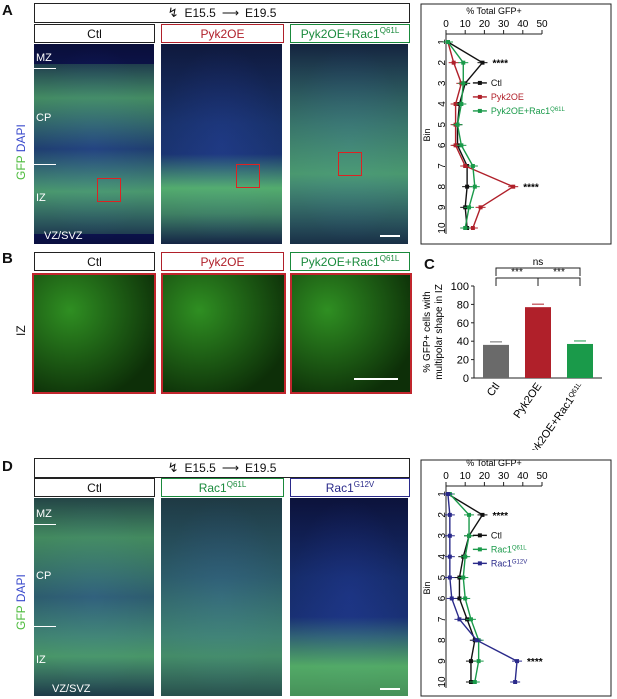 Image resolution: width=617 pixels, height=699 pixels. I want to click on x-tick-label: 20, so click(485, 476).